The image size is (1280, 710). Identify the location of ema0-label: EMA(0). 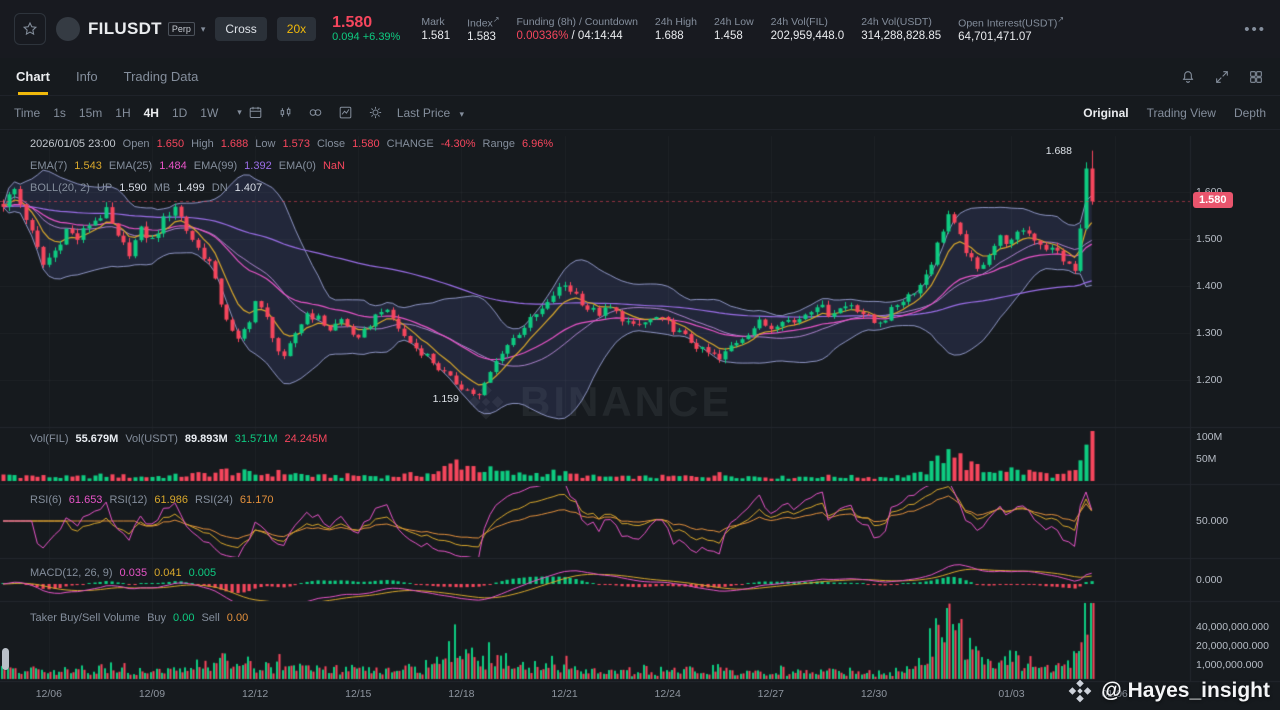
(297, 166).